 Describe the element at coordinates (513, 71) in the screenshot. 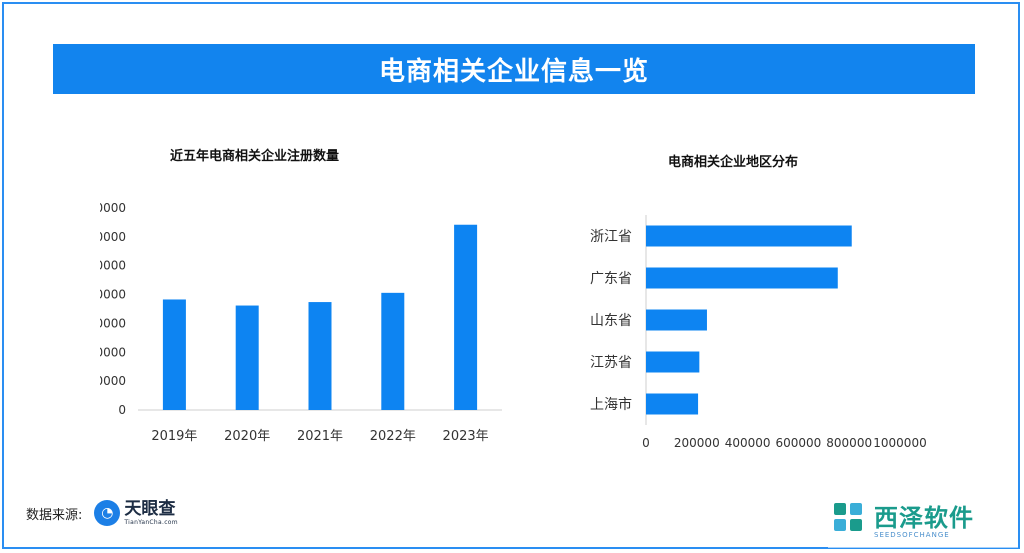

I see `page-title: 电商相关企业信息一览` at that location.